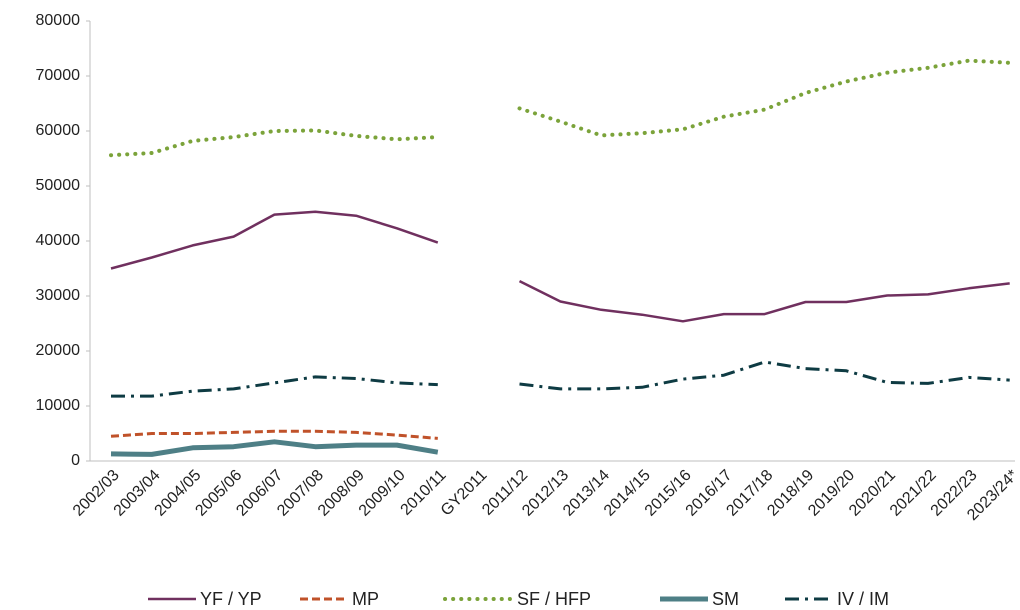  Describe the element at coordinates (382, 493) in the screenshot. I see `x-tick-label: 2009/10` at that location.